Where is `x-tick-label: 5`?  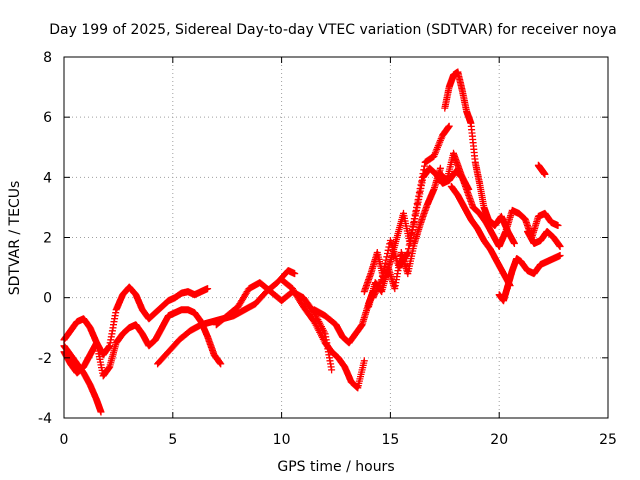 x-tick-label: 5 is located at coordinates (172, 440).